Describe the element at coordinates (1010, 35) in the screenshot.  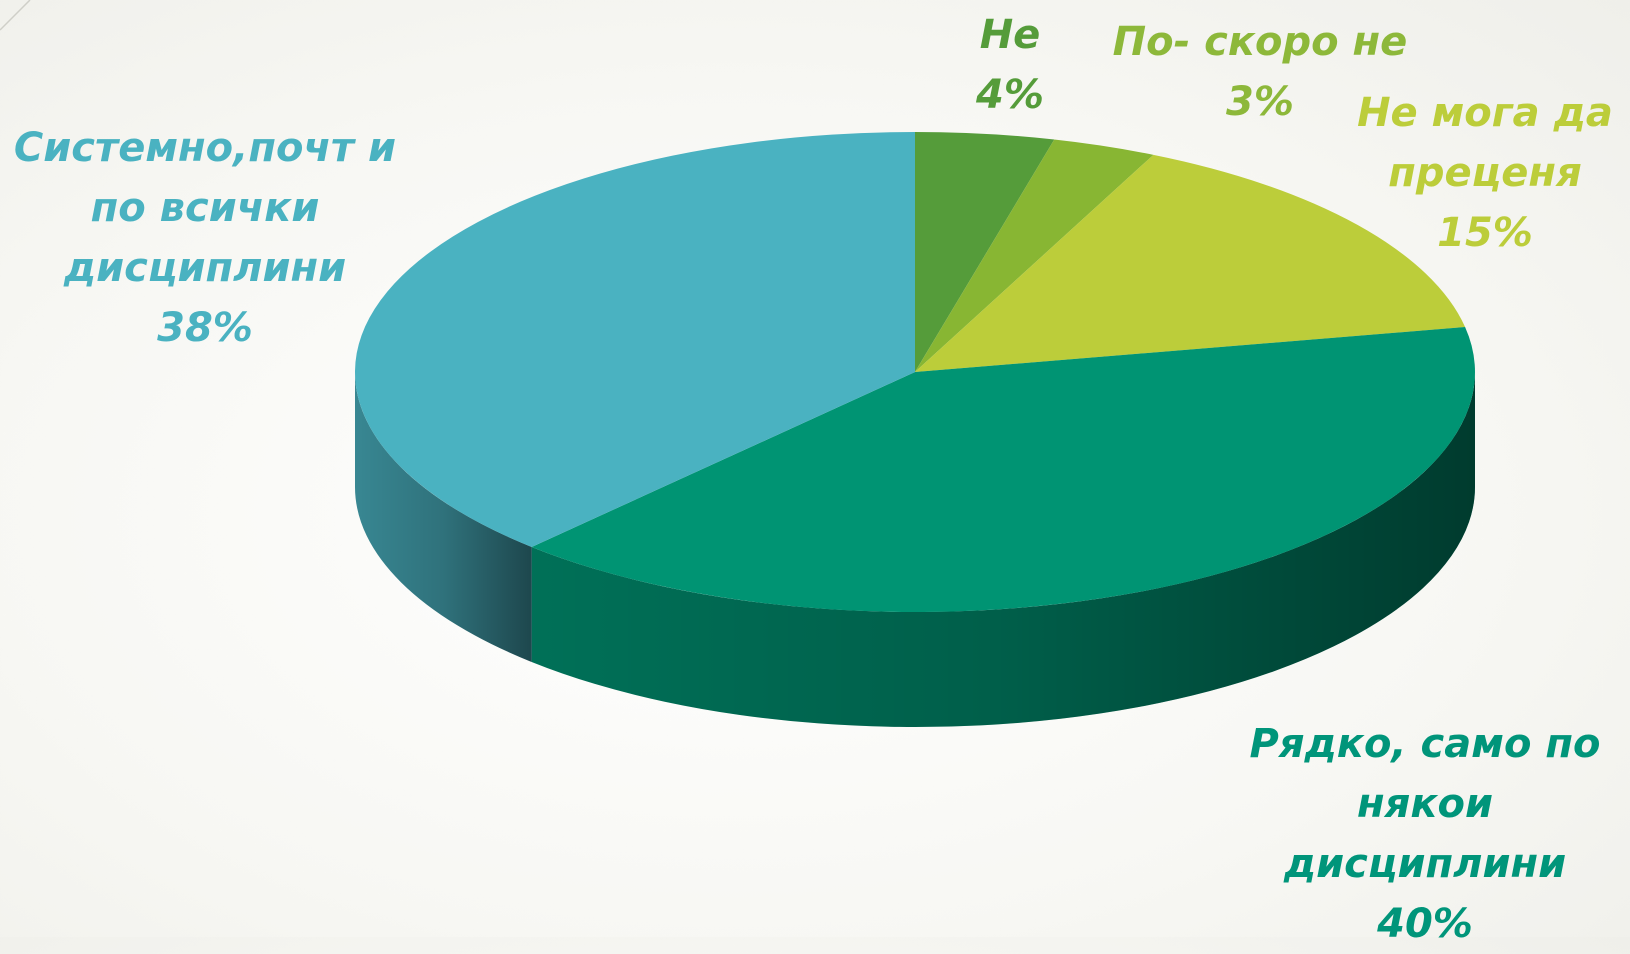
I see `category-label: Не` at that location.